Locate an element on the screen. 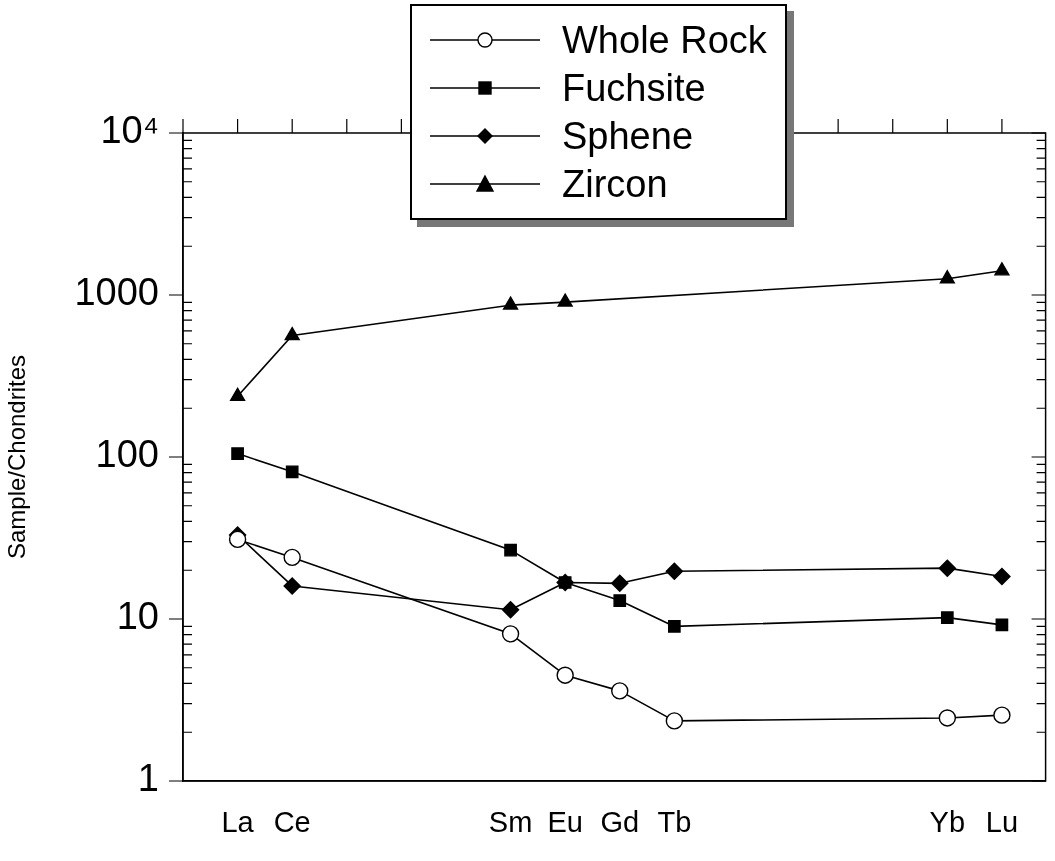 Image resolution: width=1055 pixels, height=861 pixels. y-axis-title: Sample/Chondrites is located at coordinates (17, 457).